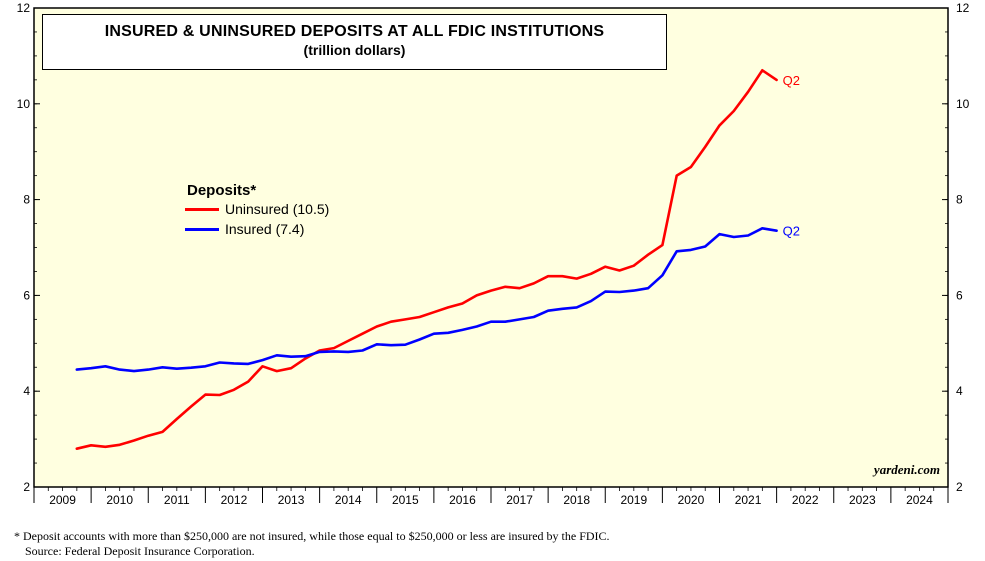 The image size is (985, 561). Describe the element at coordinates (963, 104) in the screenshot. I see `y-tick-label-right: 10` at that location.